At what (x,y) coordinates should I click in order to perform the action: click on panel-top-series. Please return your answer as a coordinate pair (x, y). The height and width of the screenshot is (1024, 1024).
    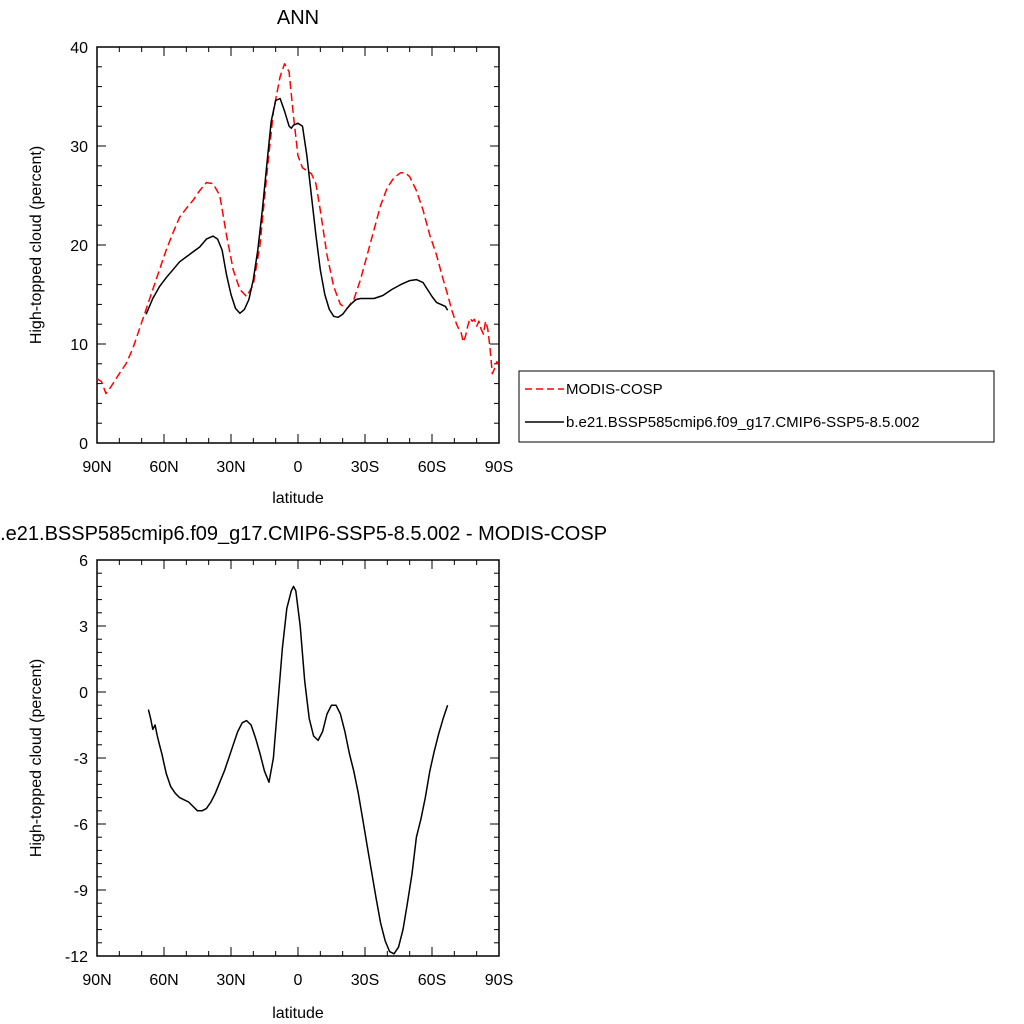
    Looking at the image, I should click on (298, 229).